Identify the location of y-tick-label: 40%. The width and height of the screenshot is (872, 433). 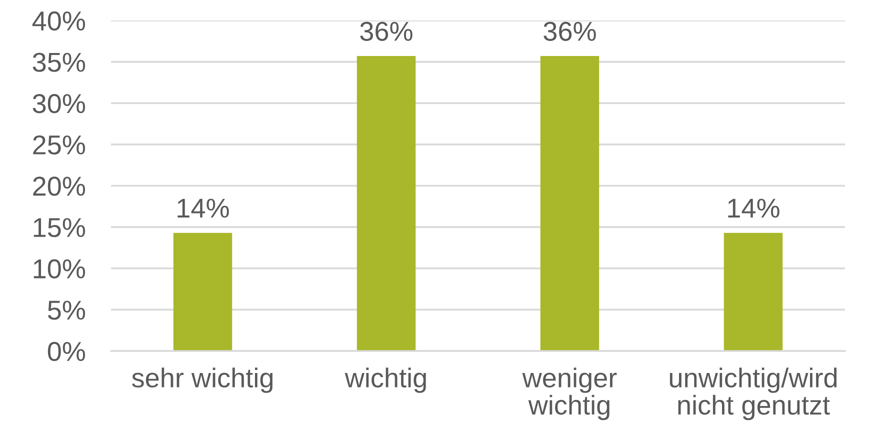
(59, 21).